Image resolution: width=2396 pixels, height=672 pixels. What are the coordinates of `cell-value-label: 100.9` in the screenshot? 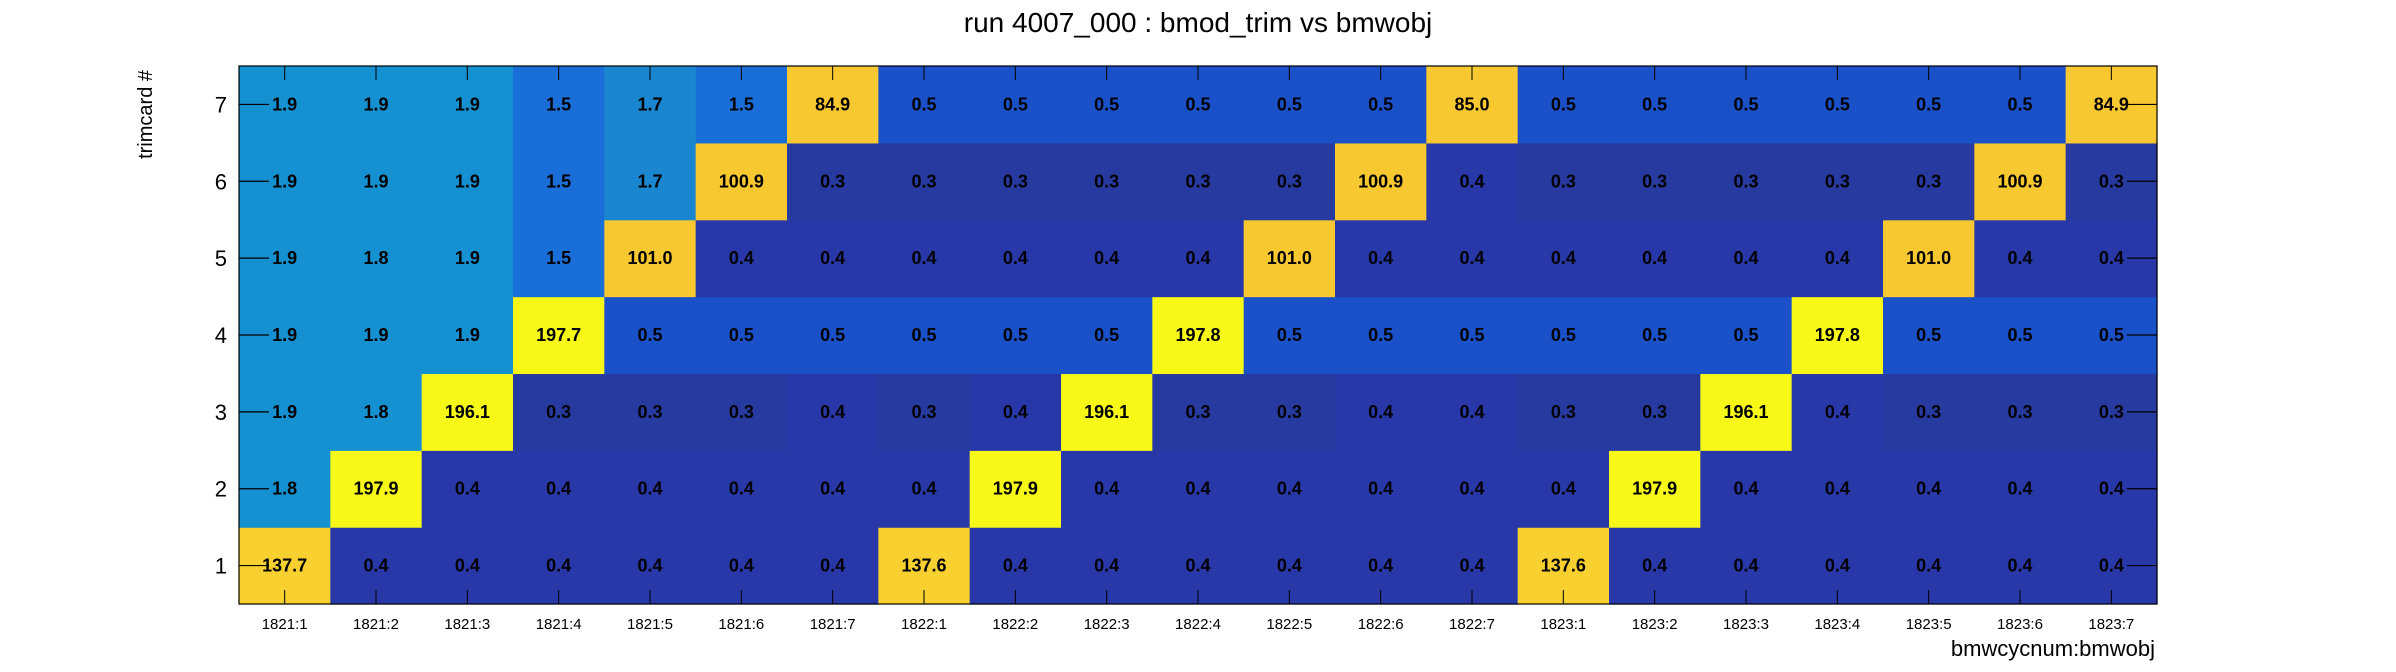 It's located at (2019, 181).